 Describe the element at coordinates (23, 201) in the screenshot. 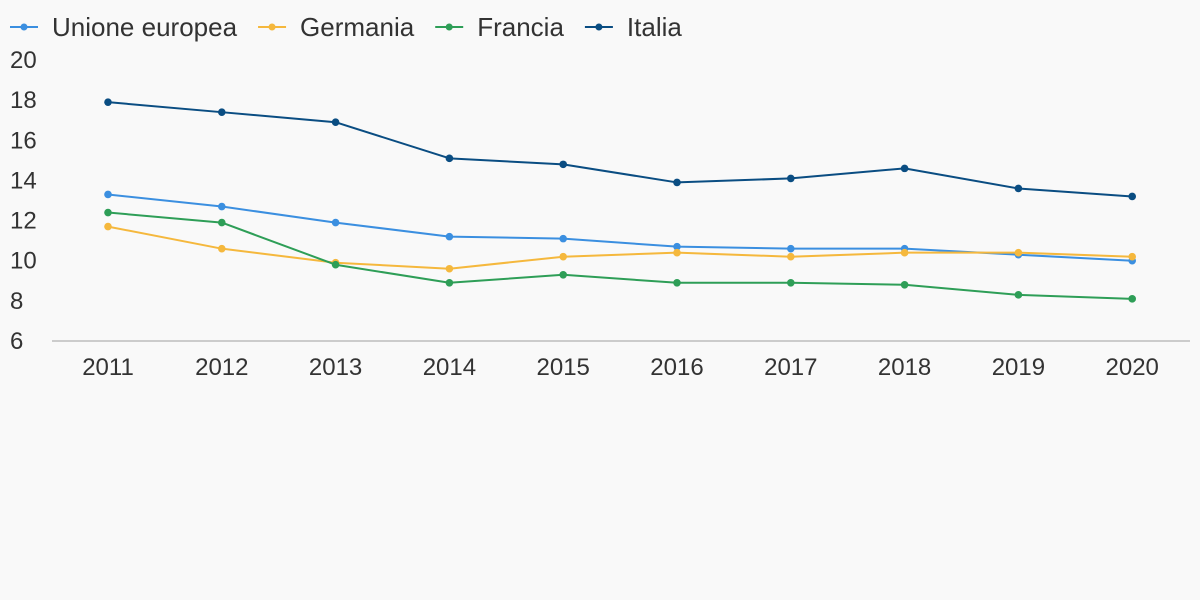

I see `y-axis-ticks: 6 8 10 12 14 16 18 20` at that location.